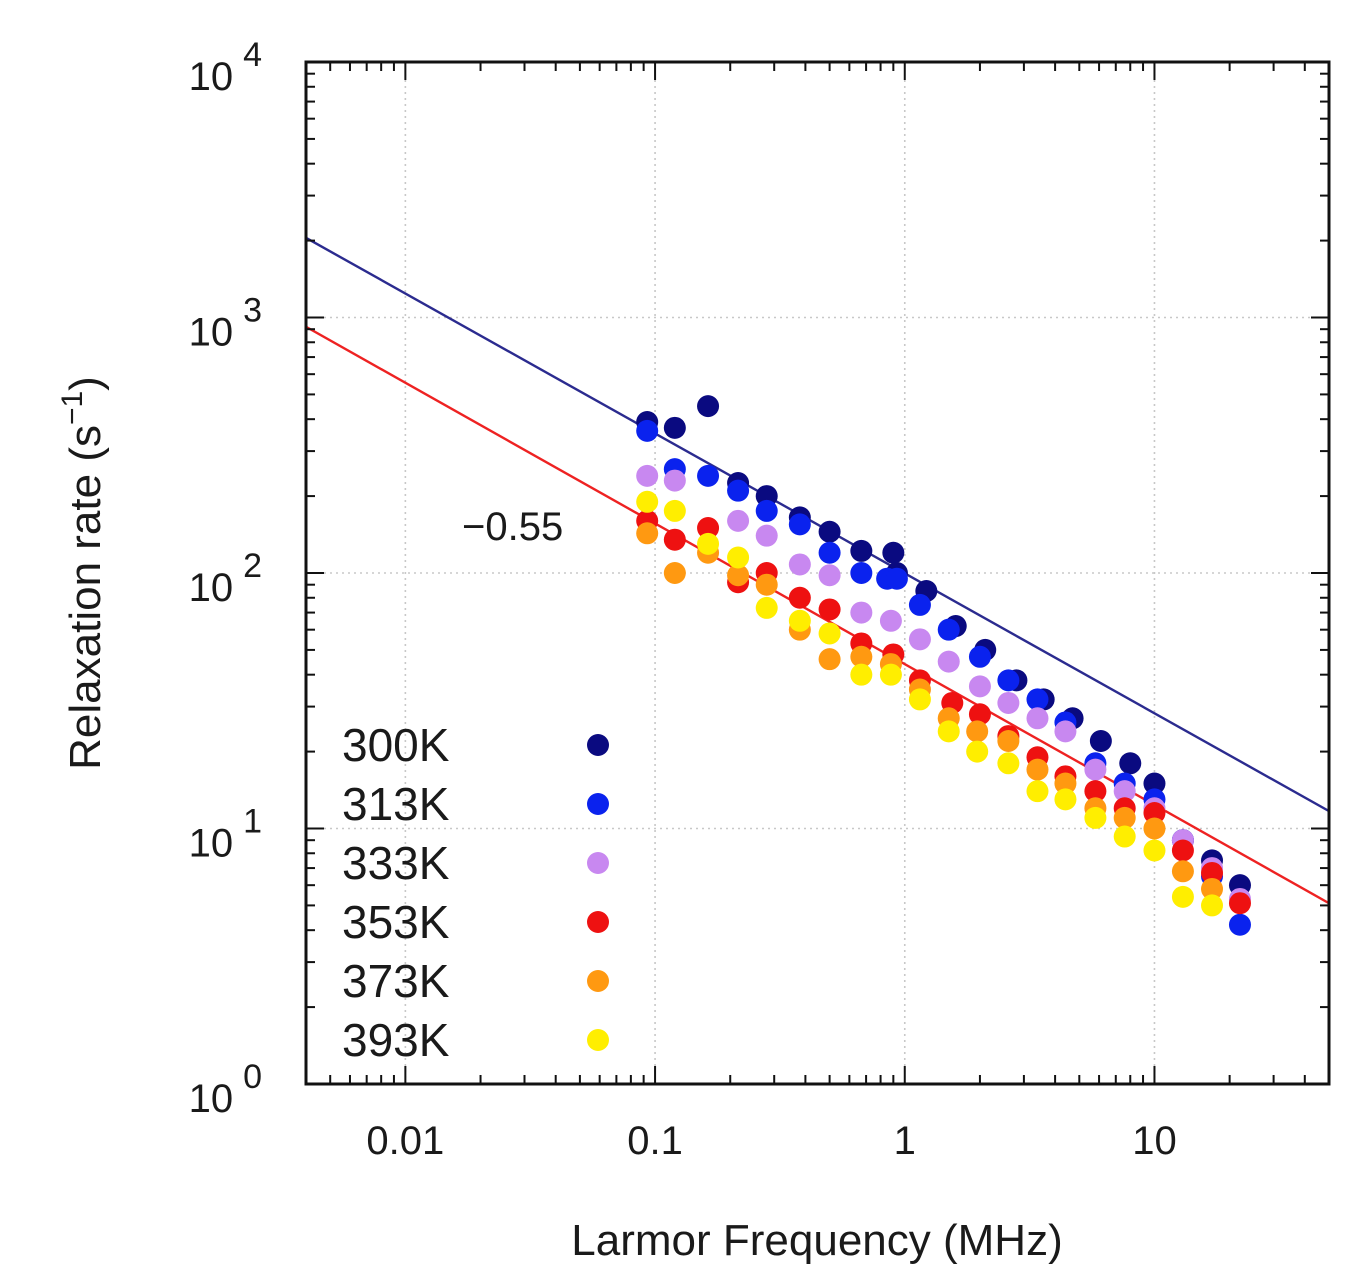  Describe the element at coordinates (655, 1141) in the screenshot. I see `x-tick-label: 0.1` at that location.